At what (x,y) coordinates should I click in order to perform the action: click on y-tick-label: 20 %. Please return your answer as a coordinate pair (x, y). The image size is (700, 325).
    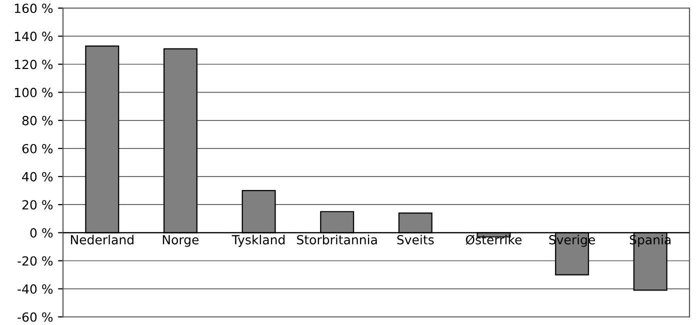
    Looking at the image, I should click on (37, 205).